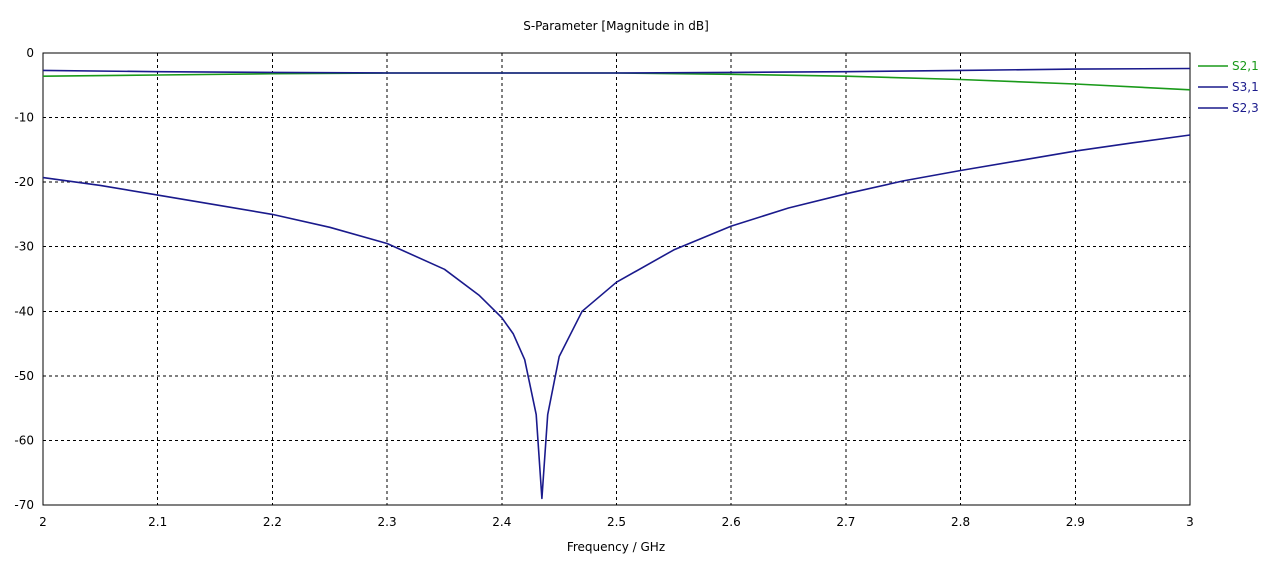  Describe the element at coordinates (24, 247) in the screenshot. I see `y-tick-label: -30` at that location.